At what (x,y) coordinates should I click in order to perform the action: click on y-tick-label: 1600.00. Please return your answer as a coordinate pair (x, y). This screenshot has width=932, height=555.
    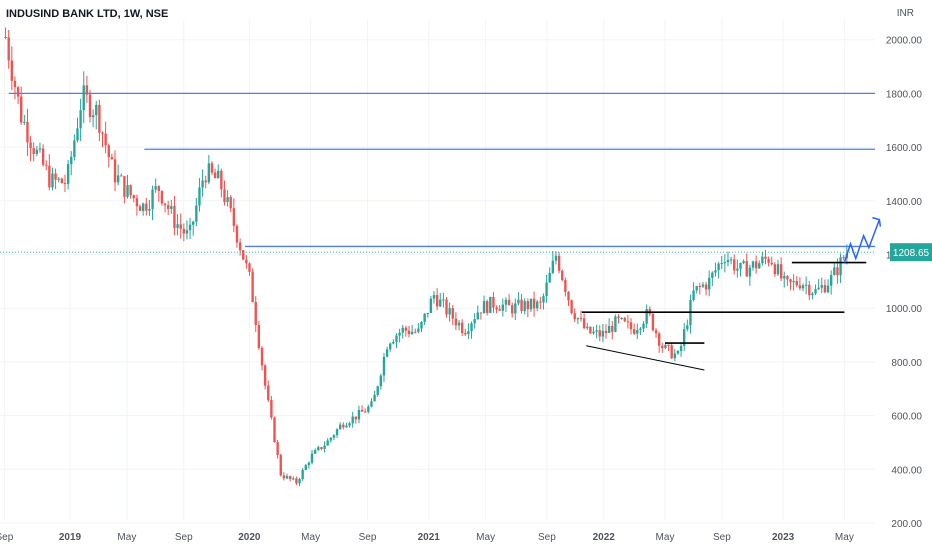
    Looking at the image, I should click on (904, 148).